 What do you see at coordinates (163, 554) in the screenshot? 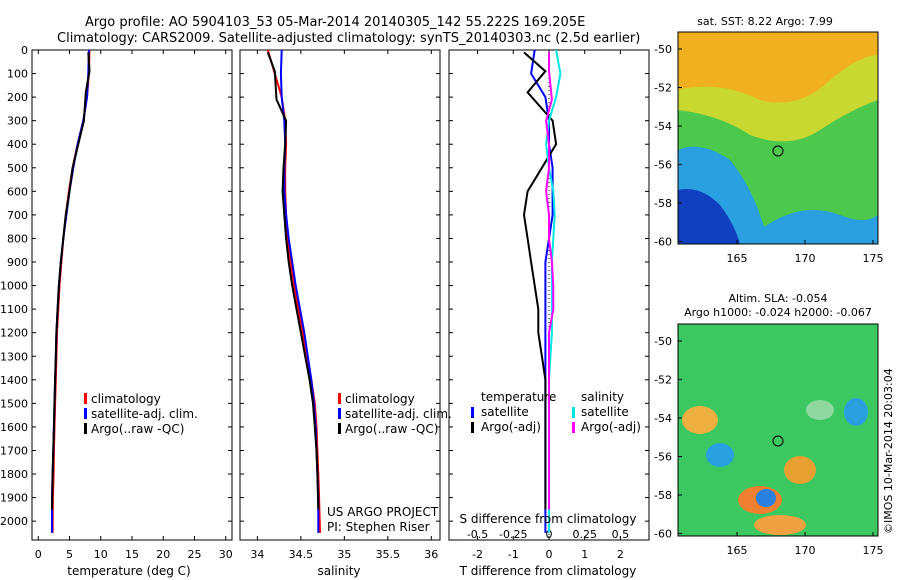
I see `x-tick-label: 20` at bounding box center [163, 554].